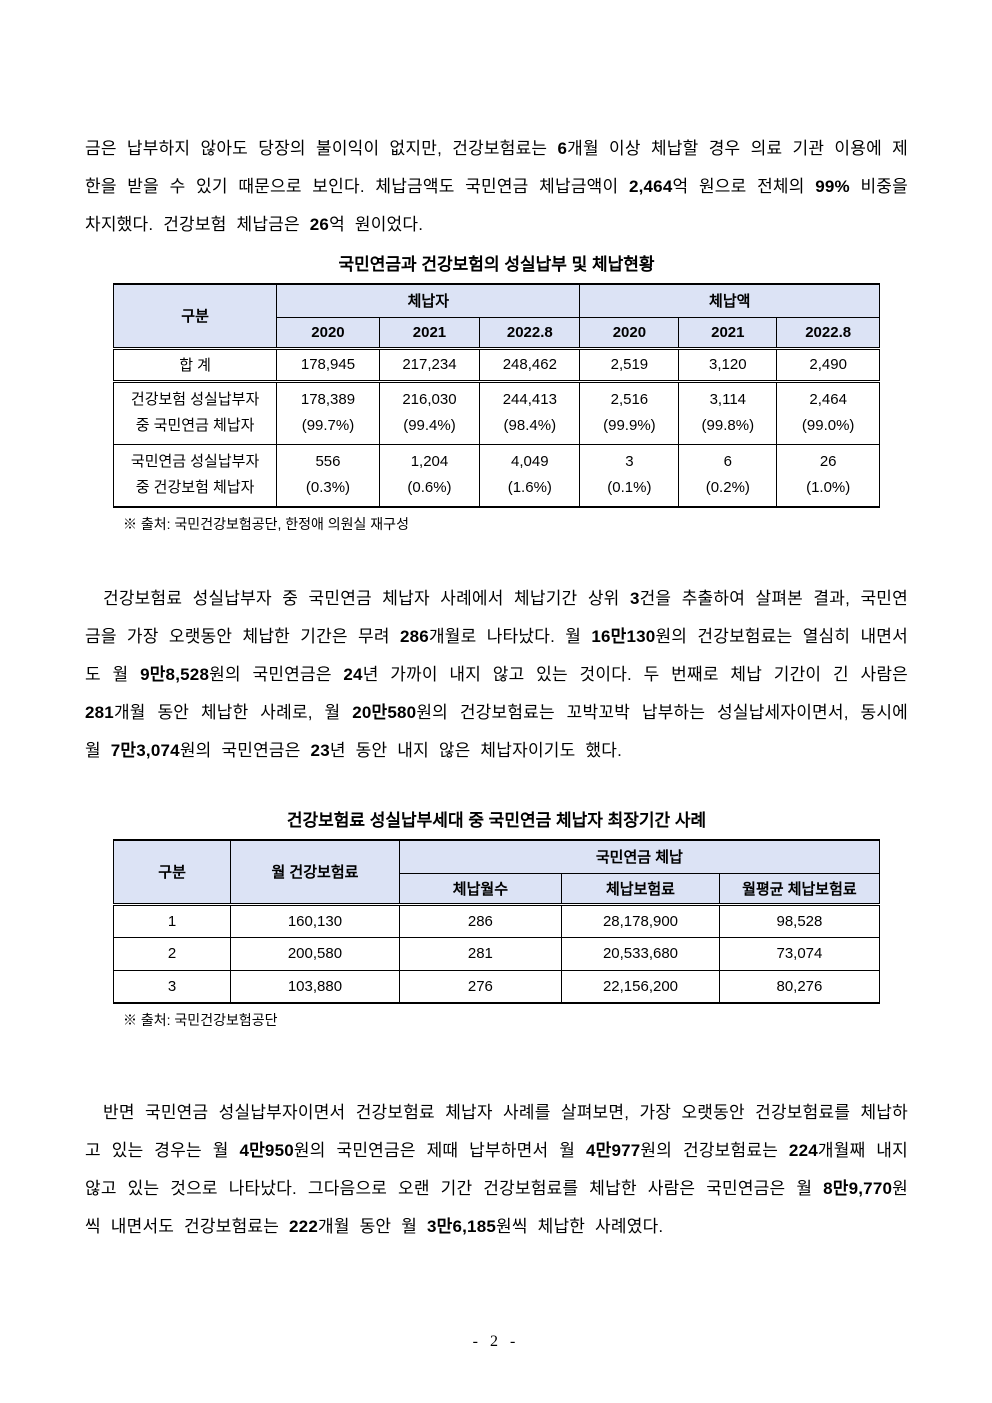 Image resolution: width=992 pixels, height=1403 pixels. Describe the element at coordinates (429, 462) in the screenshot. I see `cell-value: 1,204` at that location.